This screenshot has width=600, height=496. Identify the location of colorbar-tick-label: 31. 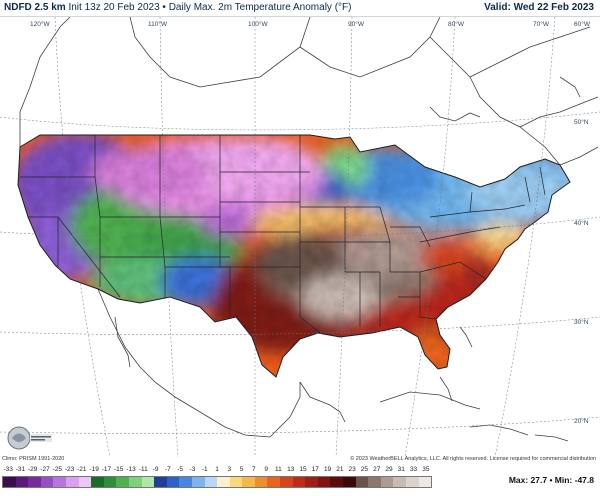
(401, 469).